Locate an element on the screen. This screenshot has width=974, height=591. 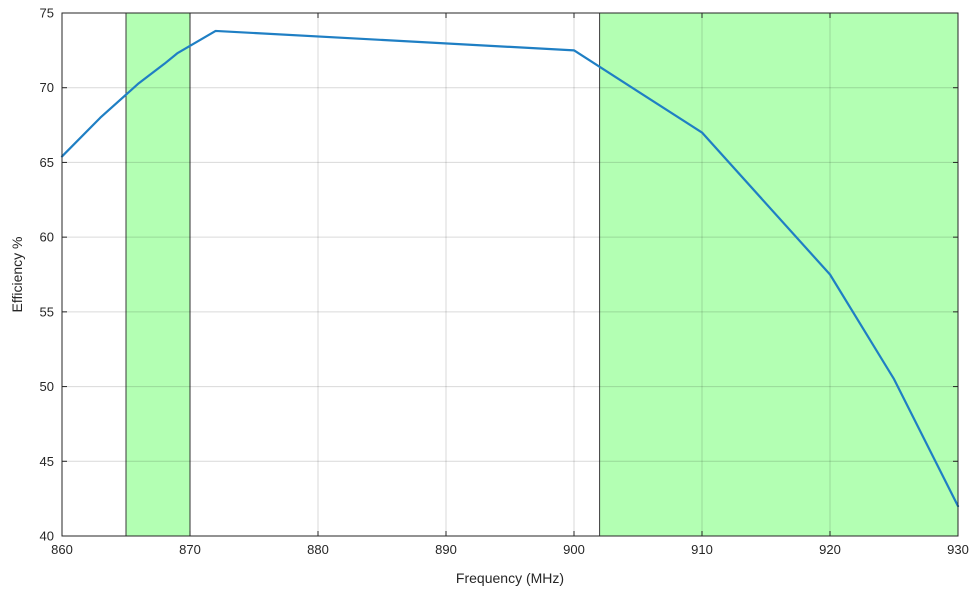
y-tick-label: 70 is located at coordinates (47, 87).